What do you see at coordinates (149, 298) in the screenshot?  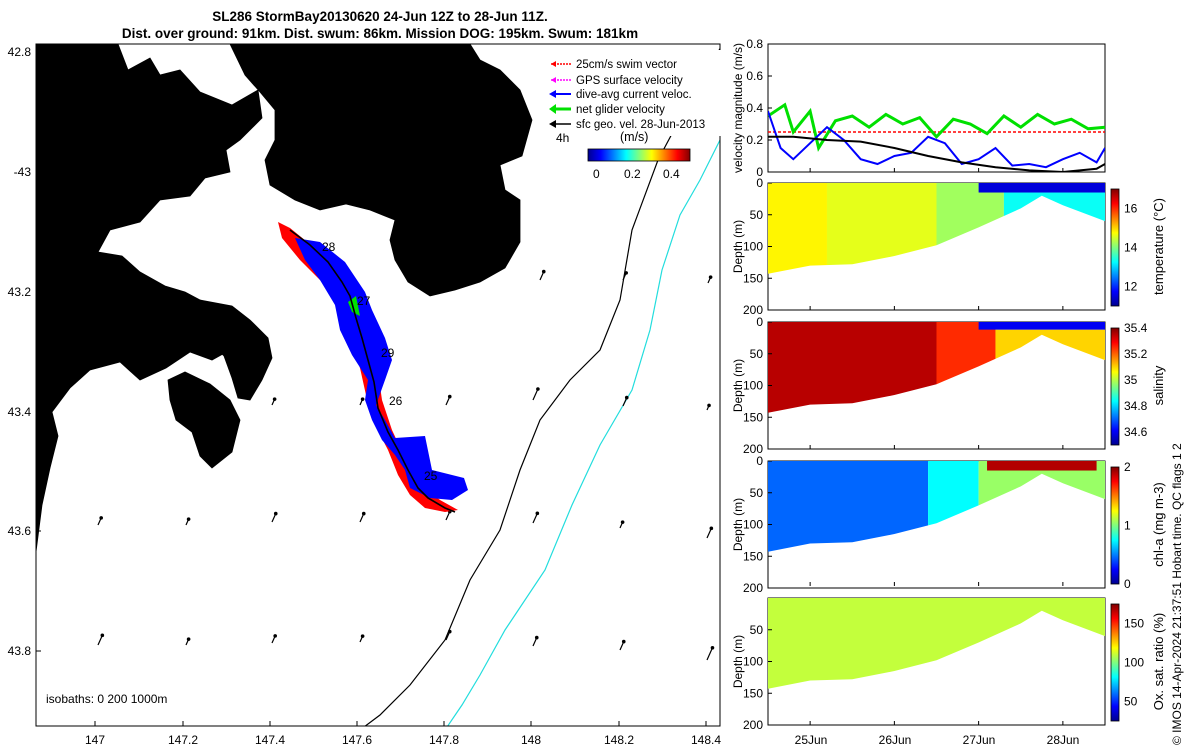 I see `land-tasmania-west` at bounding box center [149, 298].